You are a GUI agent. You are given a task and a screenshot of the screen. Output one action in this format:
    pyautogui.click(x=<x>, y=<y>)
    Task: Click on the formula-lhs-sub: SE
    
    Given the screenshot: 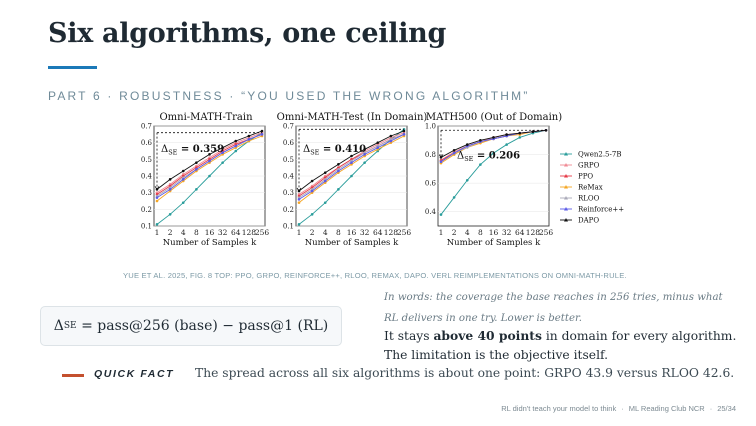 What is the action you would take?
    pyautogui.click(x=70, y=326)
    